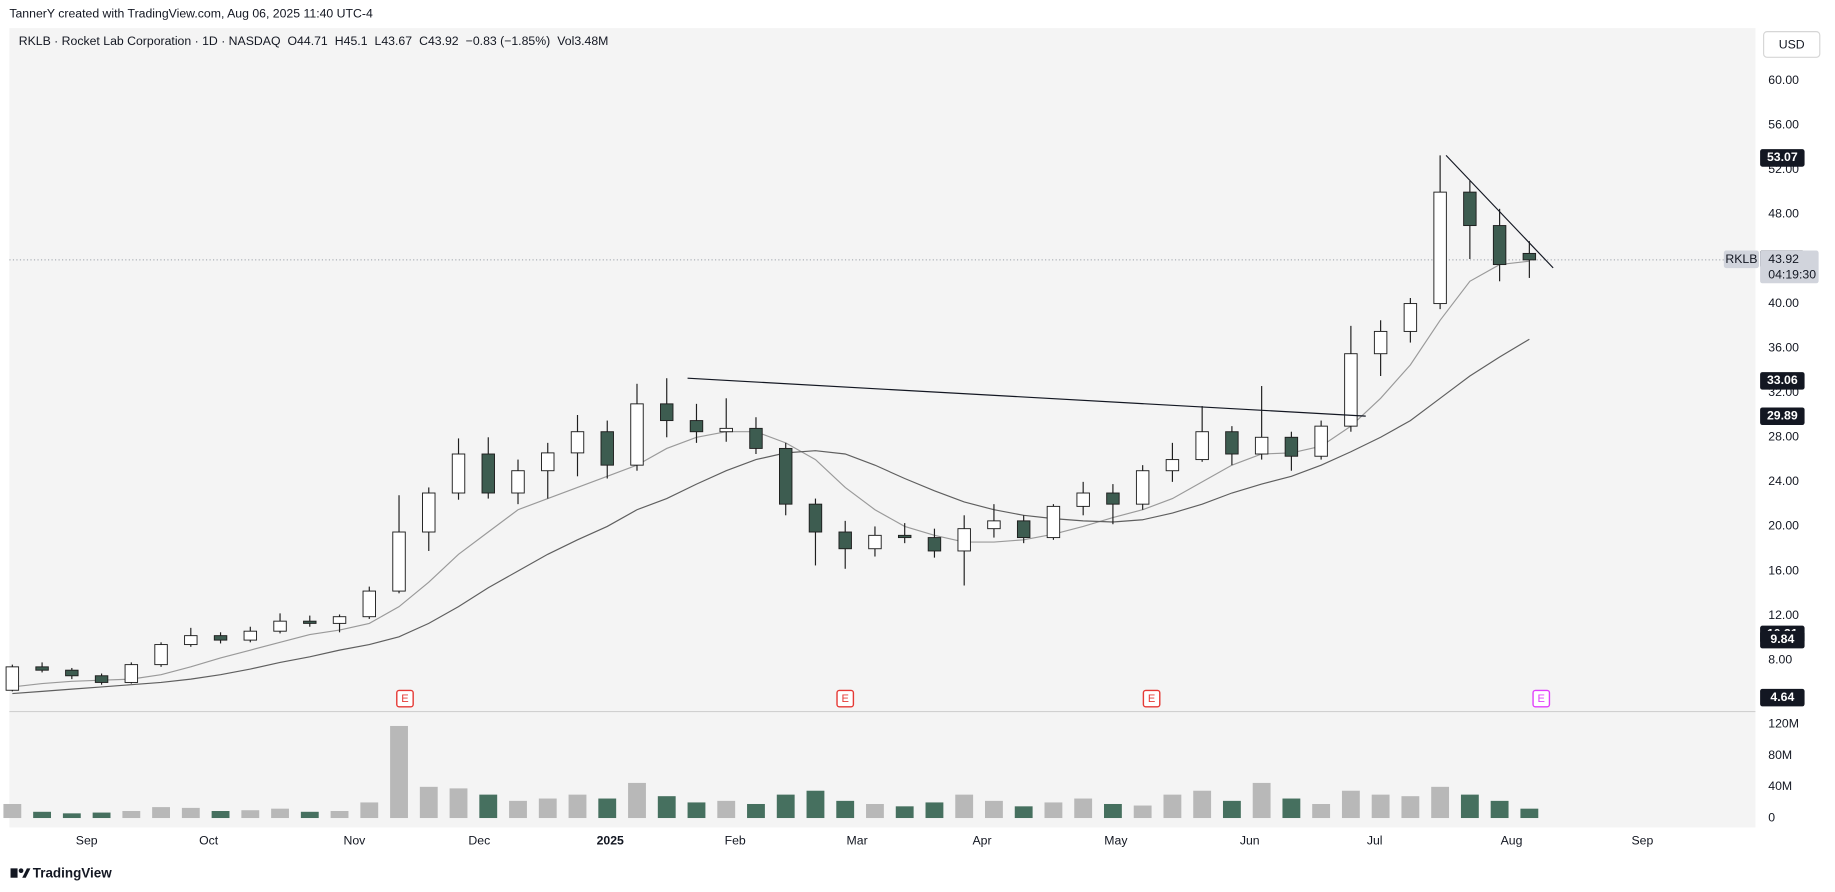 The image size is (1835, 892). What do you see at coordinates (1026, 397) in the screenshot?
I see `trendline` at bounding box center [1026, 397].